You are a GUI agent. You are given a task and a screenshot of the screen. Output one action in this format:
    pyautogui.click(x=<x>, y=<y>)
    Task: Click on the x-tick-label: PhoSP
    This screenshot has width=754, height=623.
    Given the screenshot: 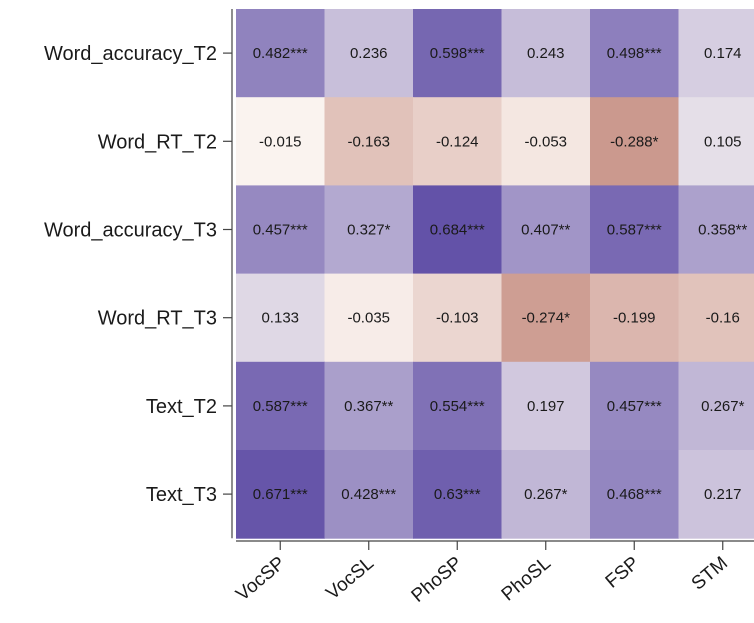 What is the action you would take?
    pyautogui.click(x=437, y=580)
    